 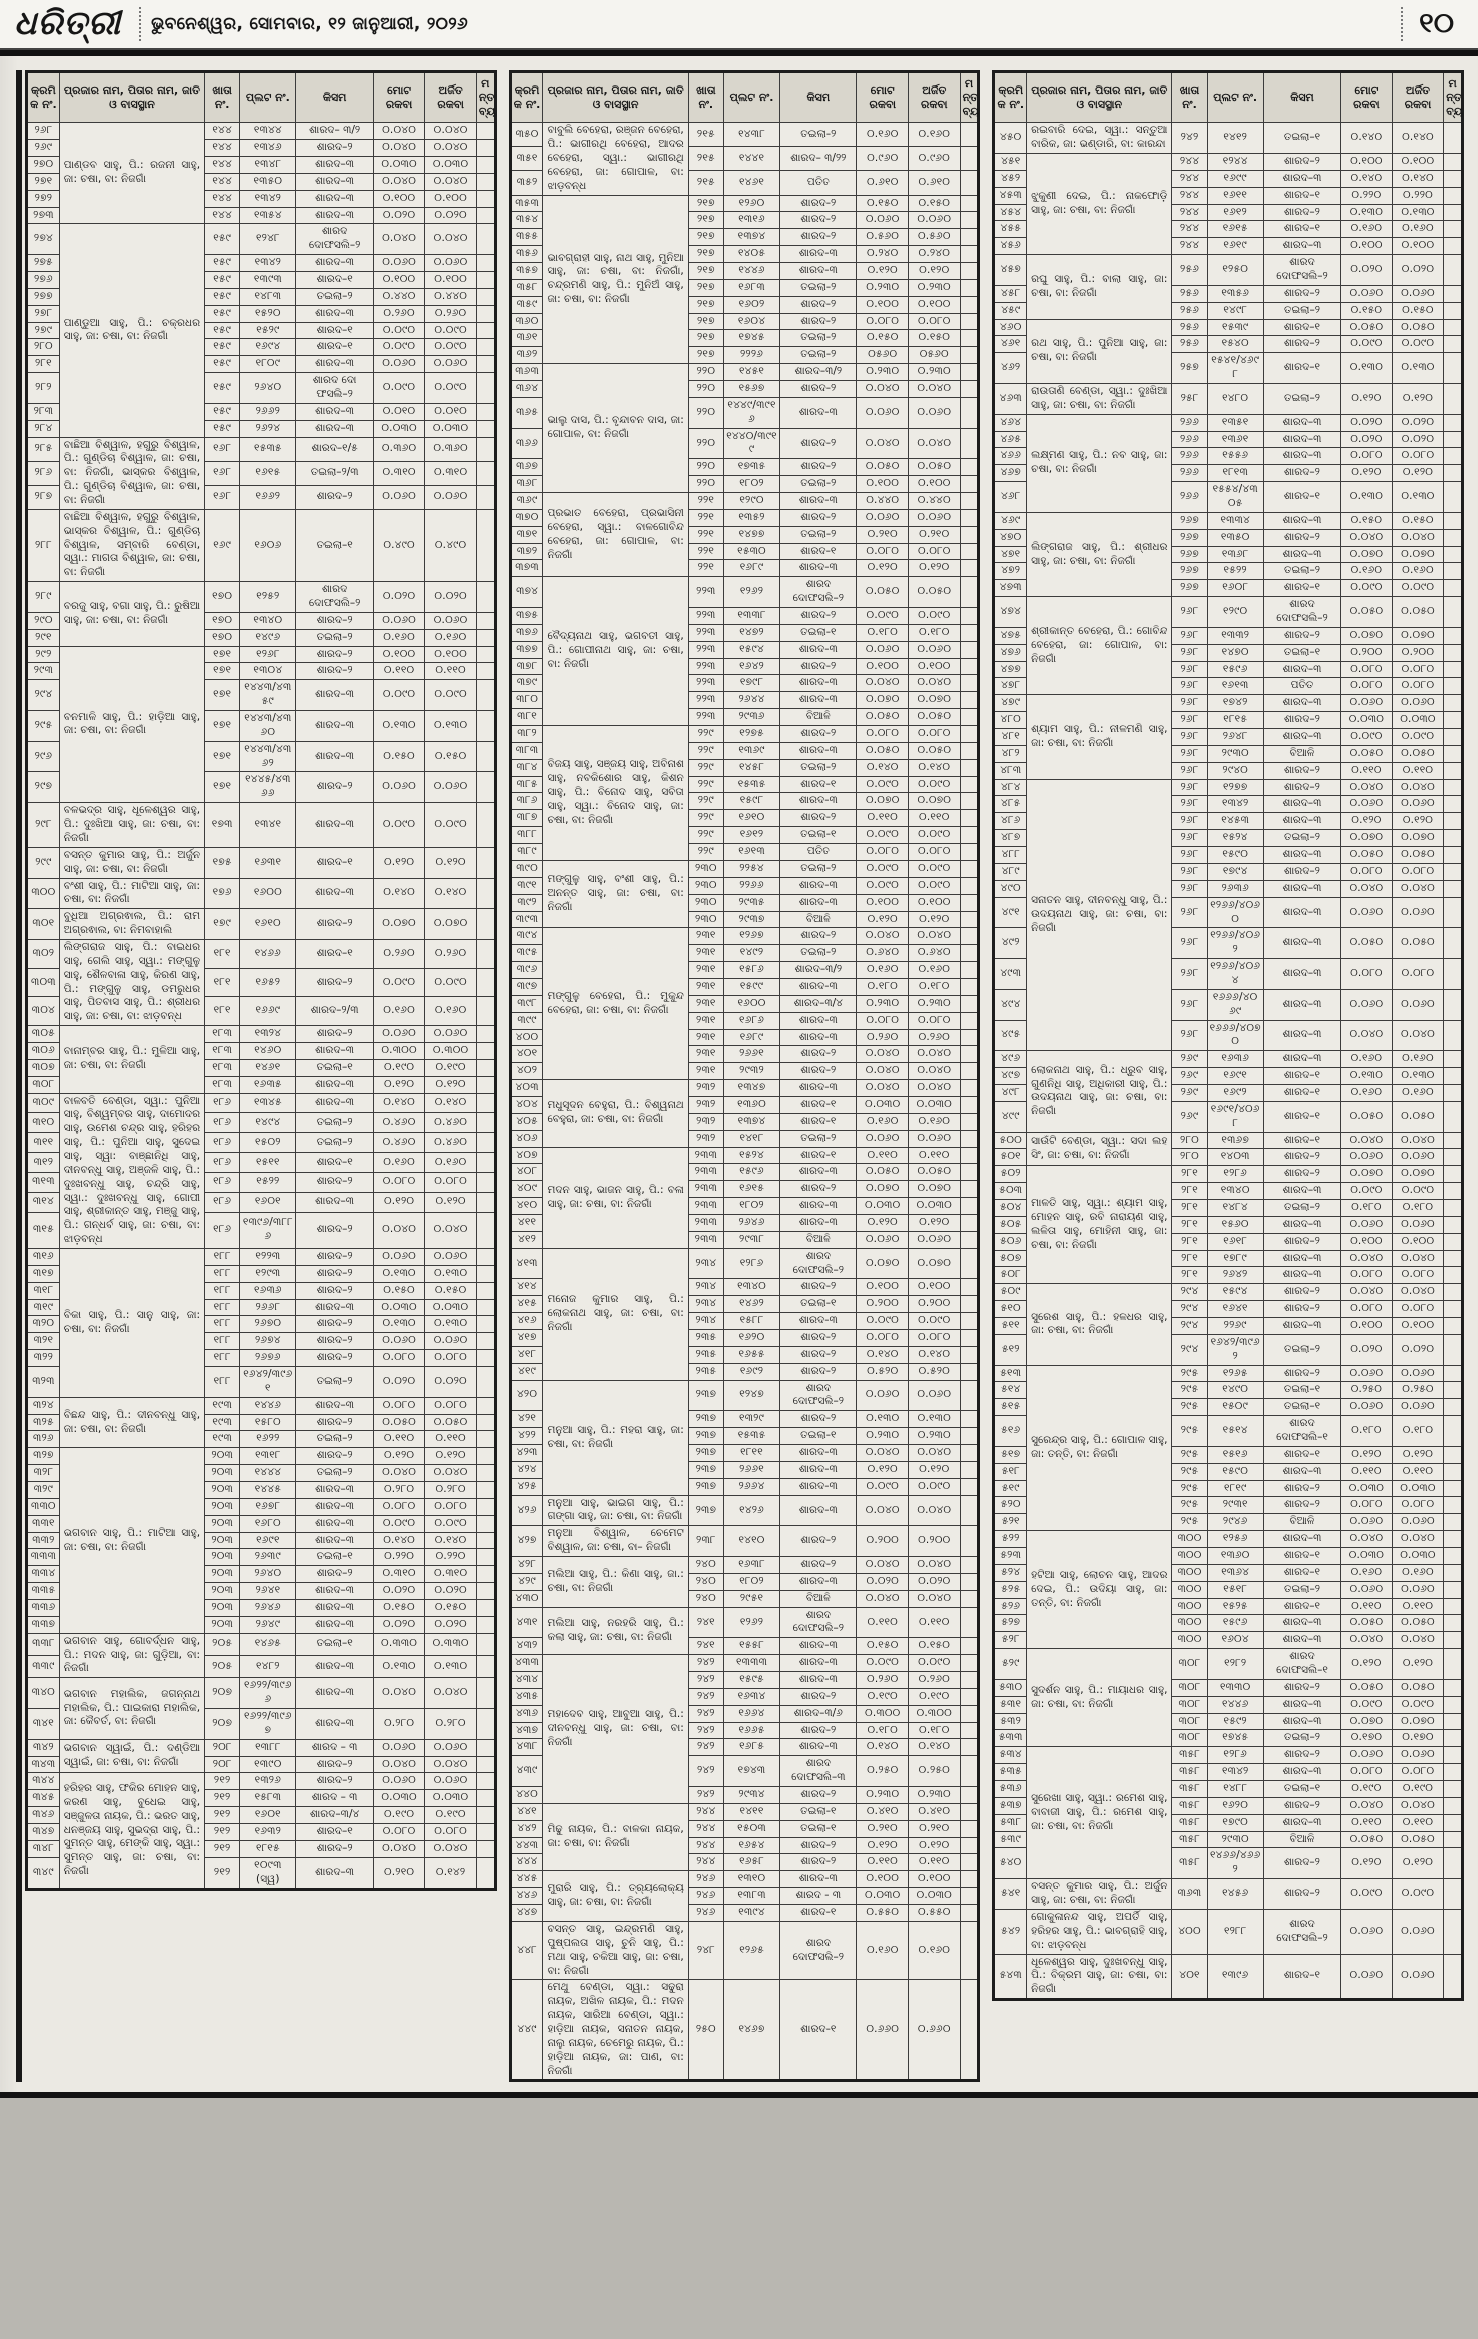 I want to click on acquired-area-cell: ୦.୩୦୦, so click(x=934, y=1713).